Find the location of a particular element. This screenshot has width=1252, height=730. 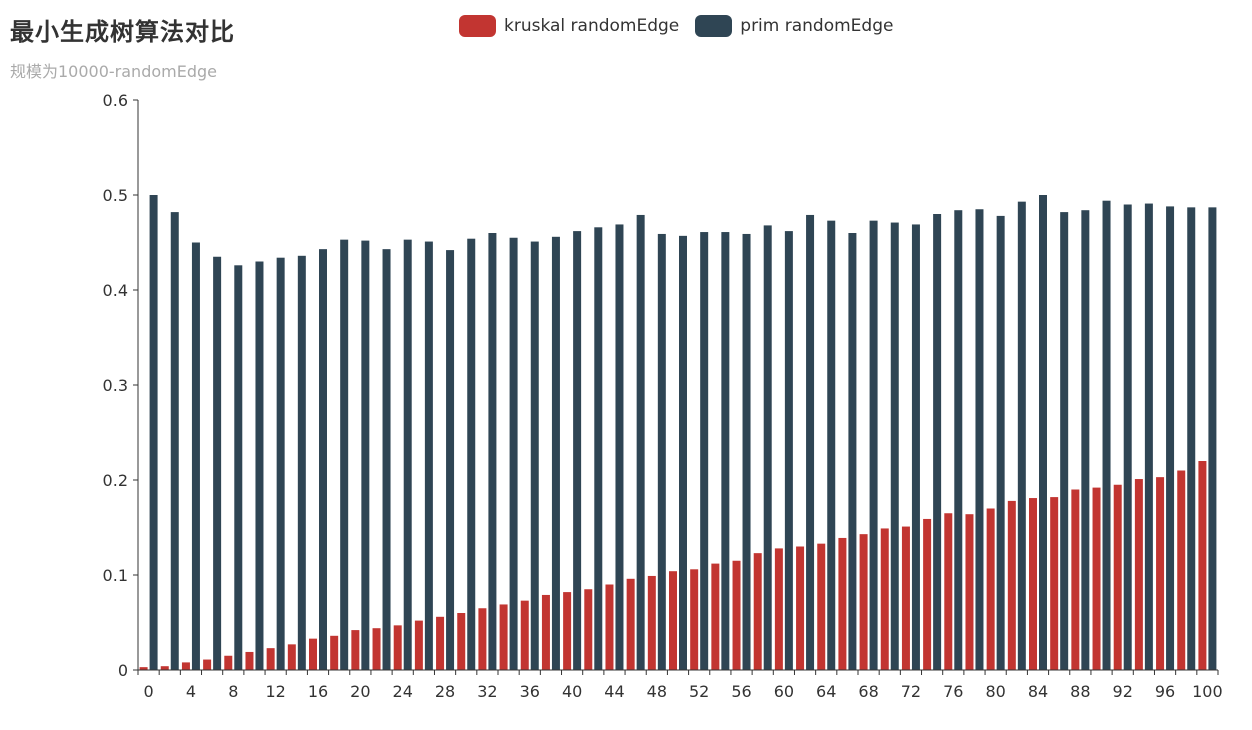

legend-item-kruskal: kruskal randomEdge is located at coordinates (569, 26).